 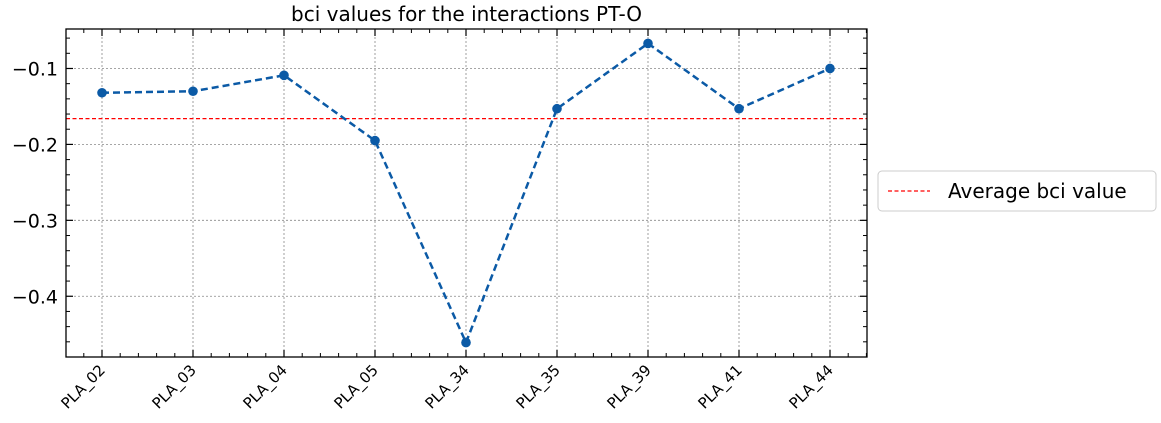 What do you see at coordinates (720, 387) in the screenshot?
I see `x-tick-label: PLA_41` at bounding box center [720, 387].